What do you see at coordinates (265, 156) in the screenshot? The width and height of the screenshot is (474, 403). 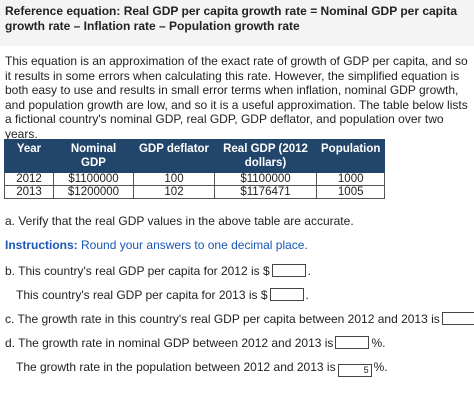 I see `column-header: Real GDP (2012 dollars)` at bounding box center [265, 156].